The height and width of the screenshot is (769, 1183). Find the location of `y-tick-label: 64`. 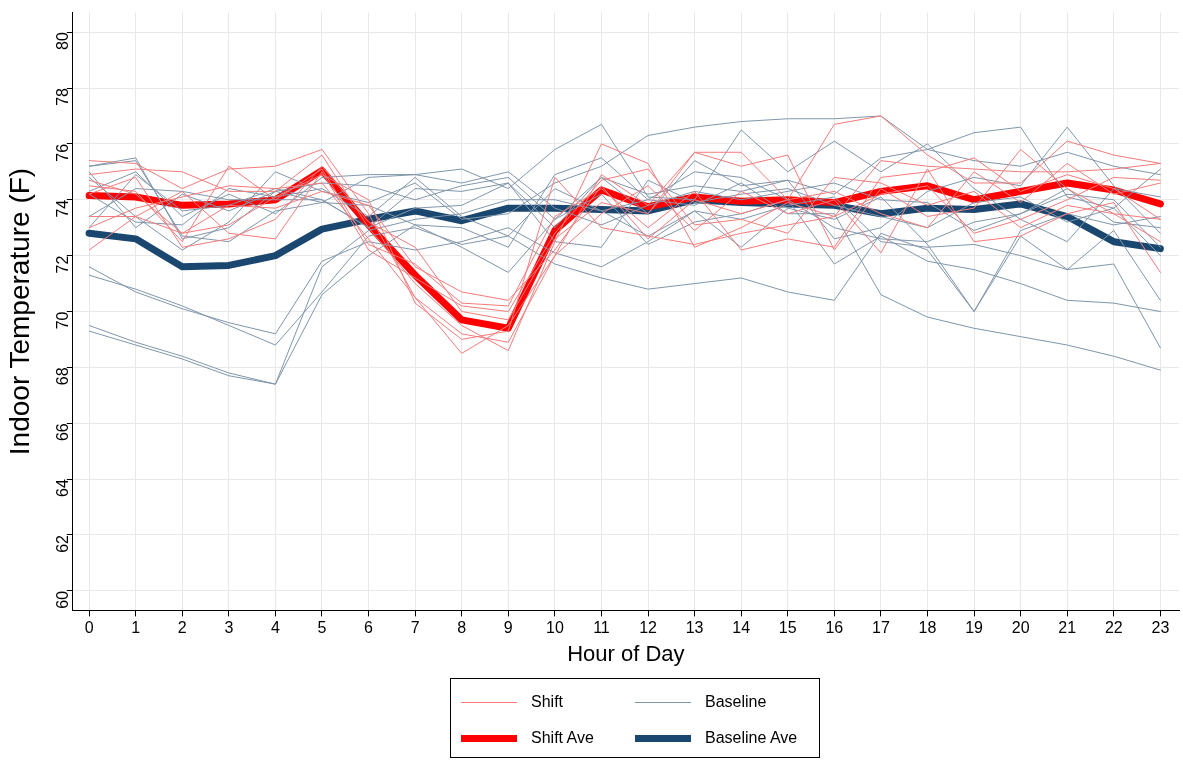

y-tick-label: 64 is located at coordinates (63, 488).